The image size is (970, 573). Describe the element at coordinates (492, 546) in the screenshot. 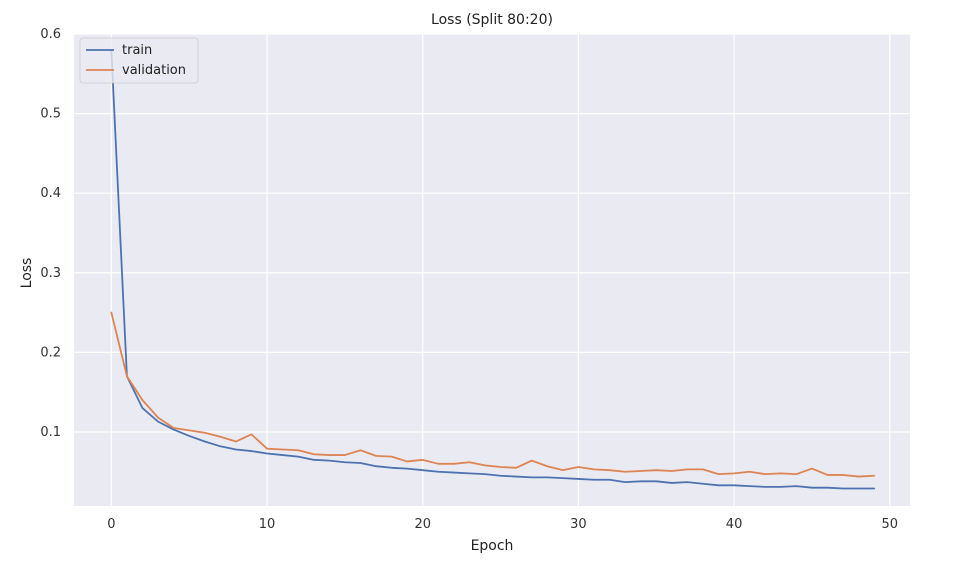

I see `x-axis-label: Epoch` at that location.